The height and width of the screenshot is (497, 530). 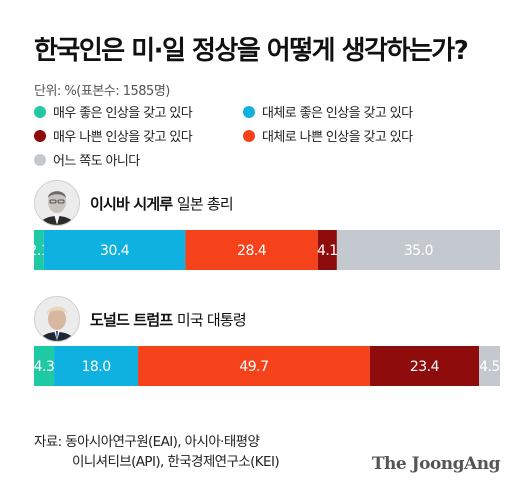 What do you see at coordinates (57, 319) in the screenshot?
I see `trump-portrait-icon` at bounding box center [57, 319].